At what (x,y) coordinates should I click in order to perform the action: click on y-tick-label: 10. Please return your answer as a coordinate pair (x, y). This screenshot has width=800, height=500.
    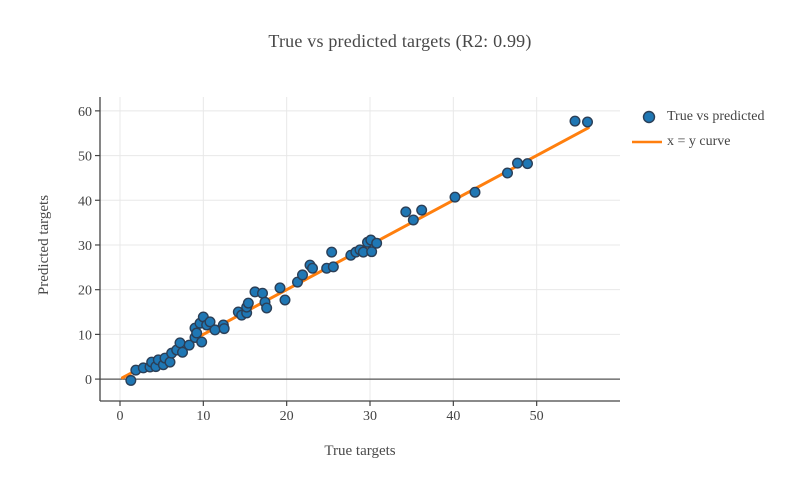
    Looking at the image, I should click on (85, 335).